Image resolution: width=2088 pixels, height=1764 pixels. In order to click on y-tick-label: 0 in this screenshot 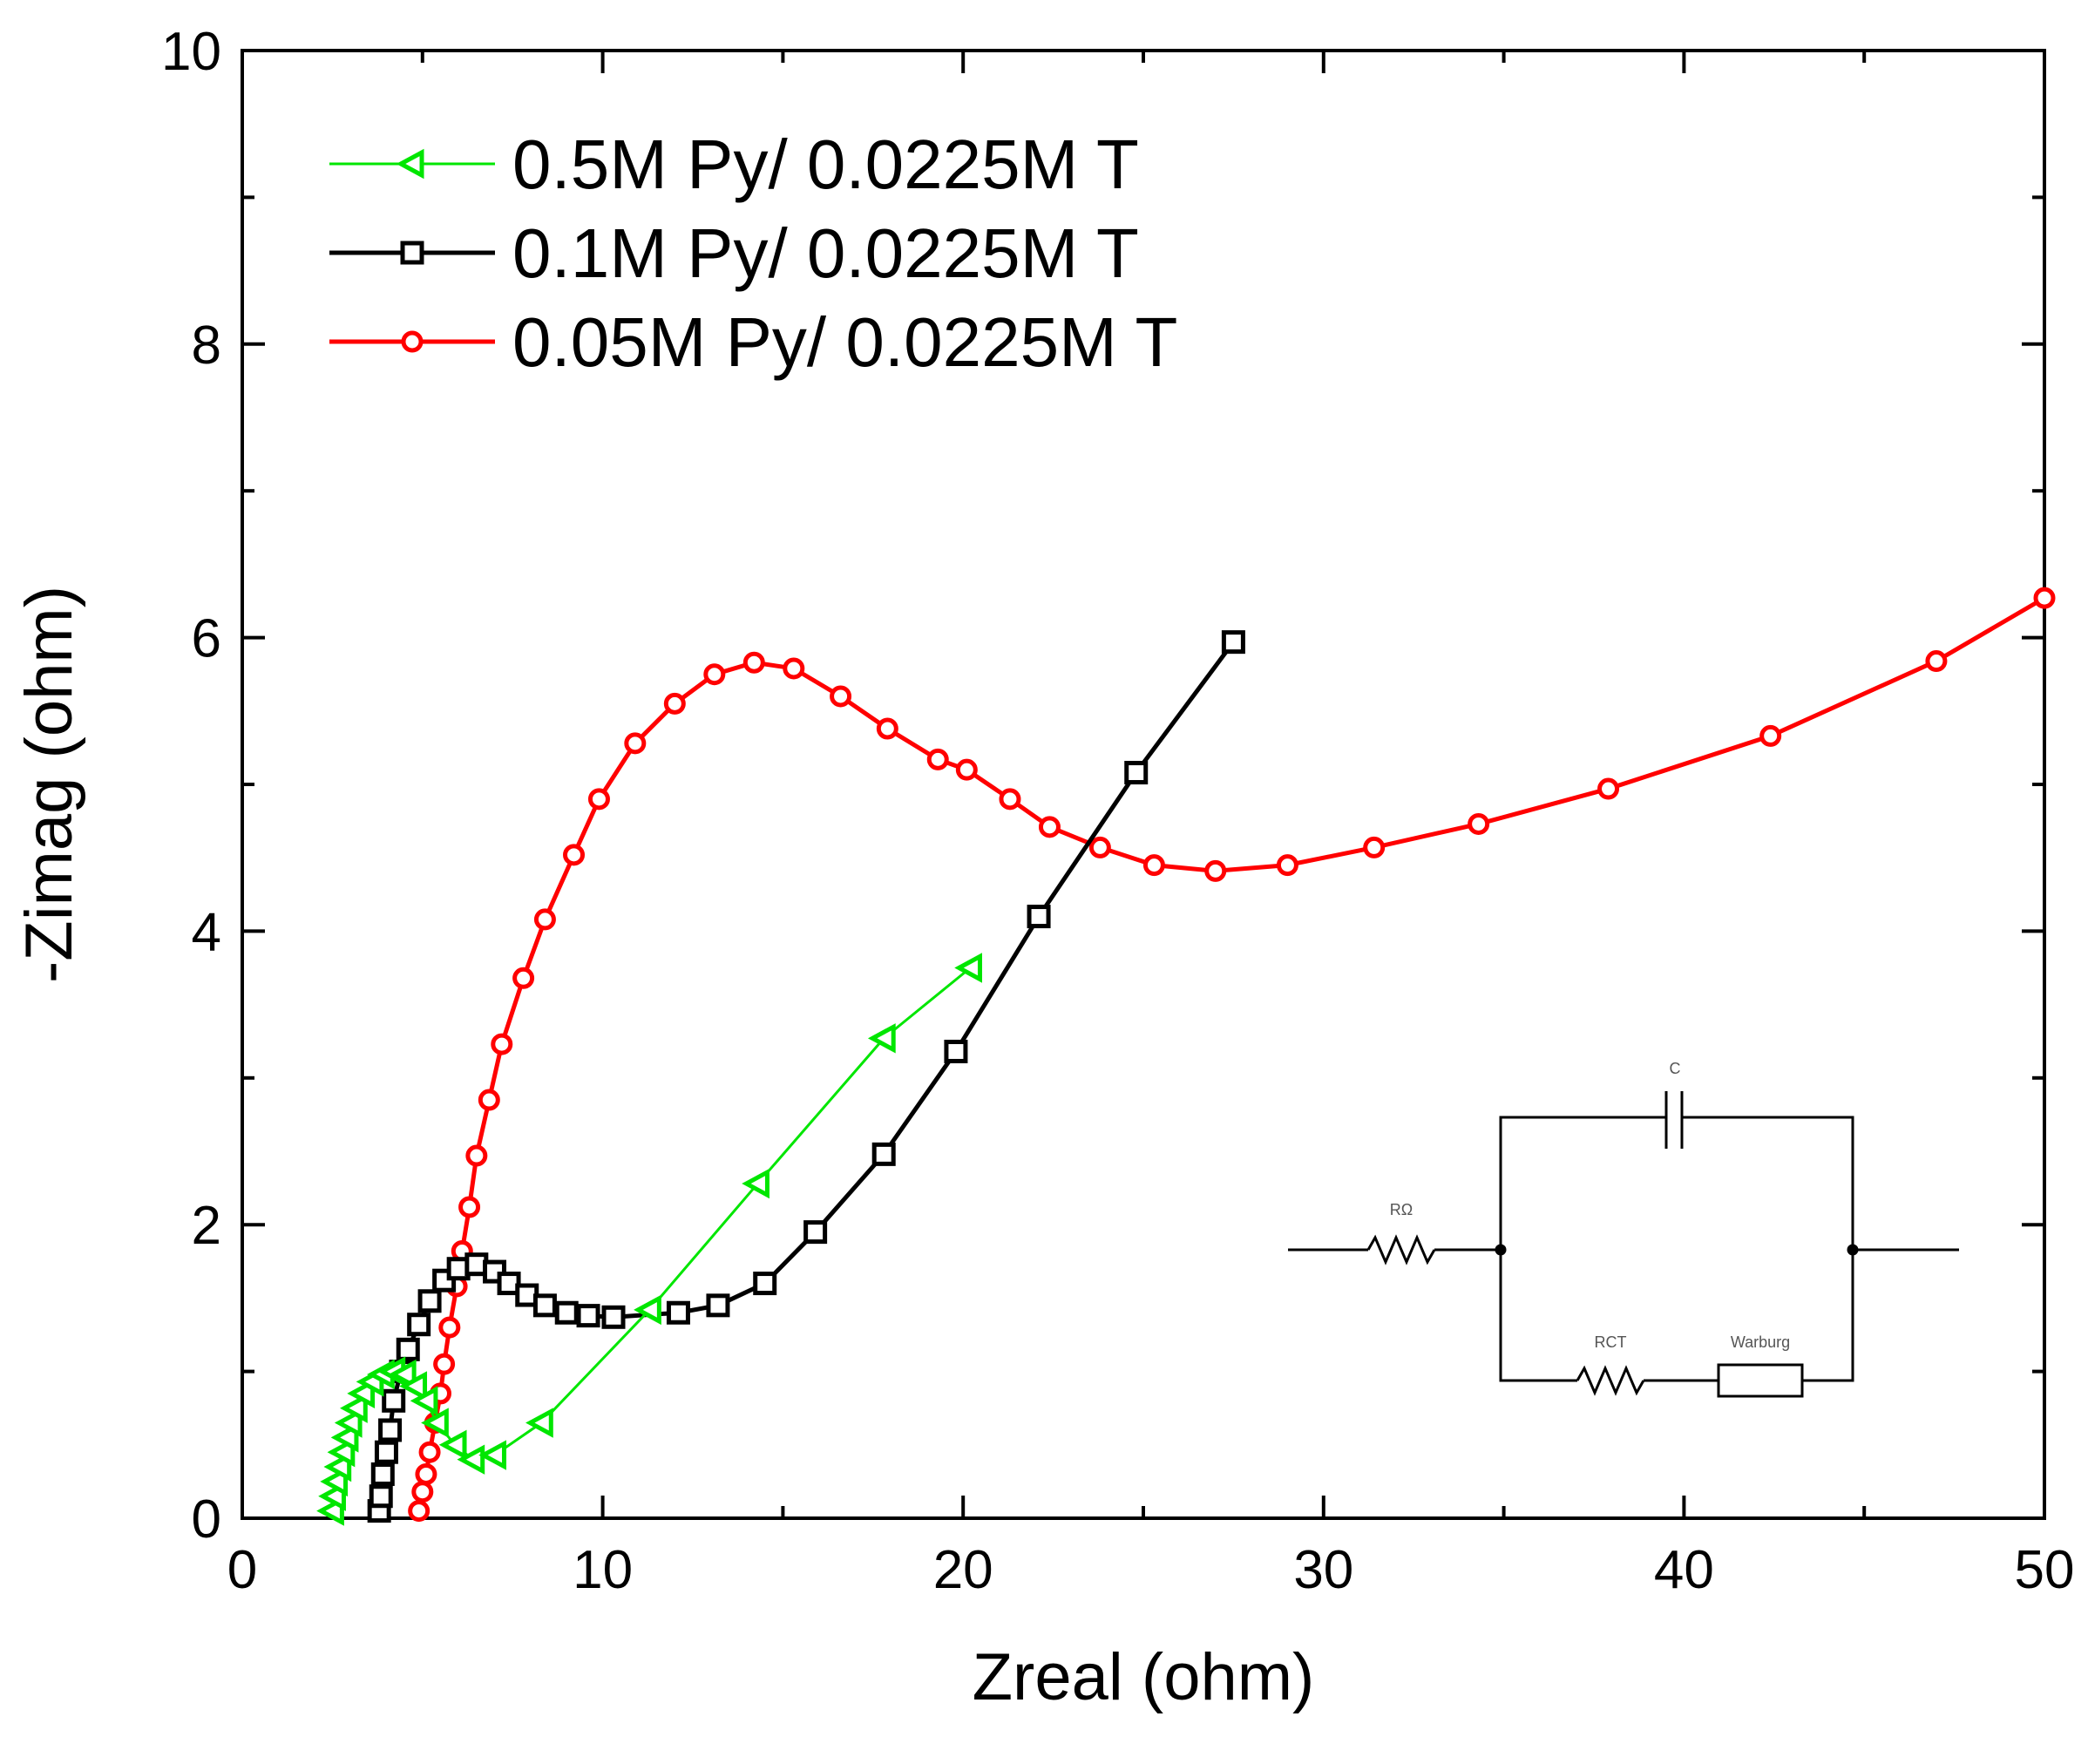, I will do `click(206, 1519)`.